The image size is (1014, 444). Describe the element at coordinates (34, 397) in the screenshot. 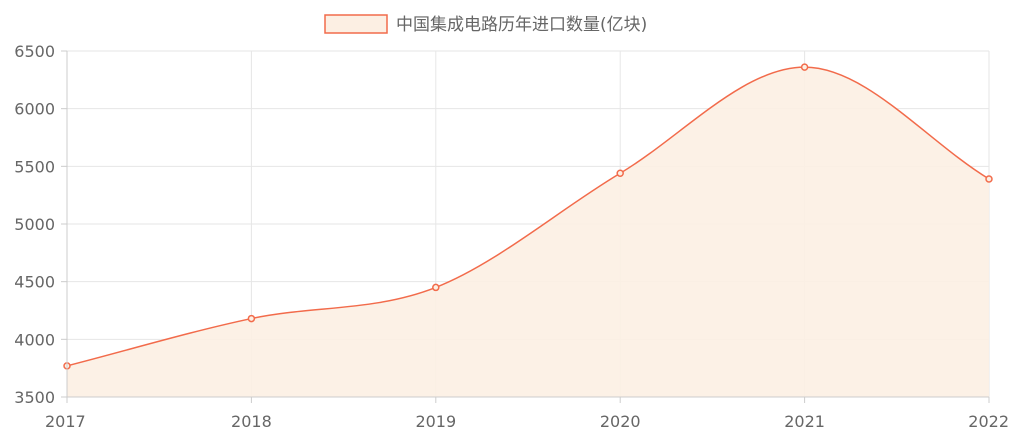

I see `y-tick-label: 3500` at that location.